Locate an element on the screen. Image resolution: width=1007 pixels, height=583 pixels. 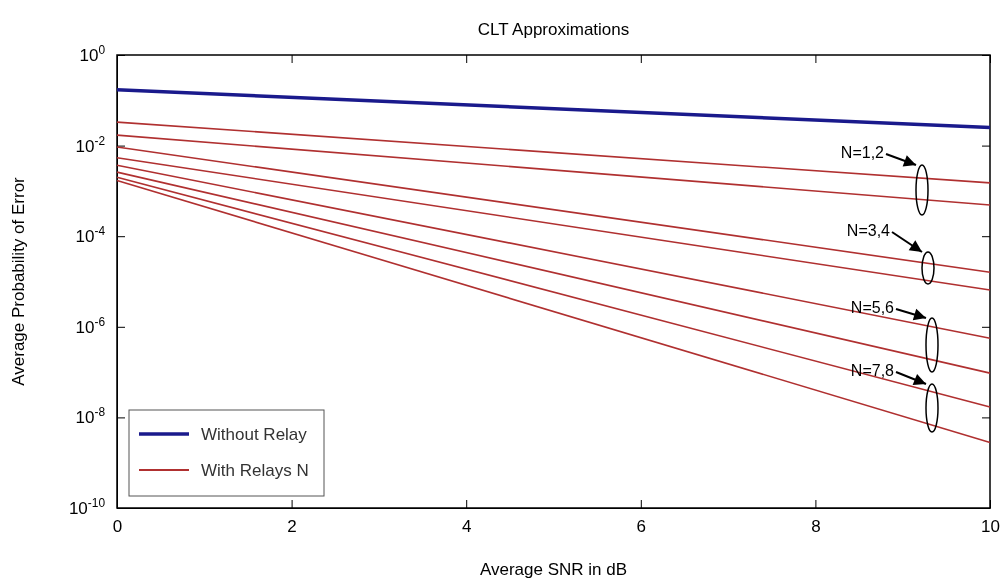
y-tick-label: 10$^{-2}$ is located at coordinates (90, 144).